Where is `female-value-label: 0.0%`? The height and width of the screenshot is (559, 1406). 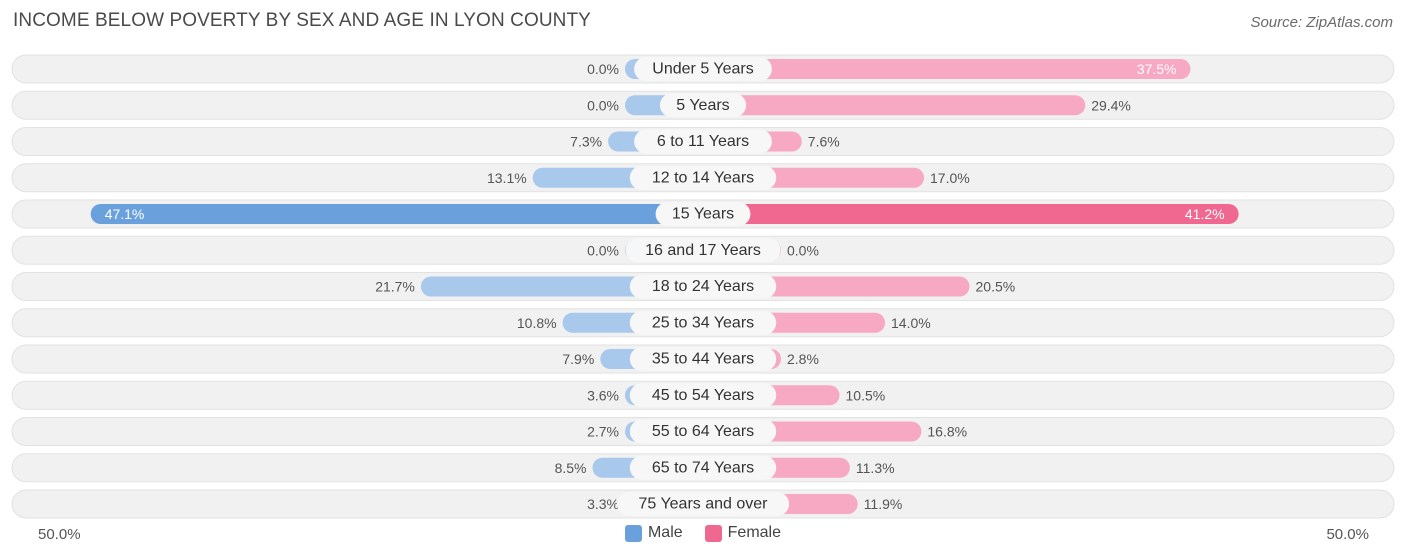
female-value-label: 0.0% is located at coordinates (803, 250).